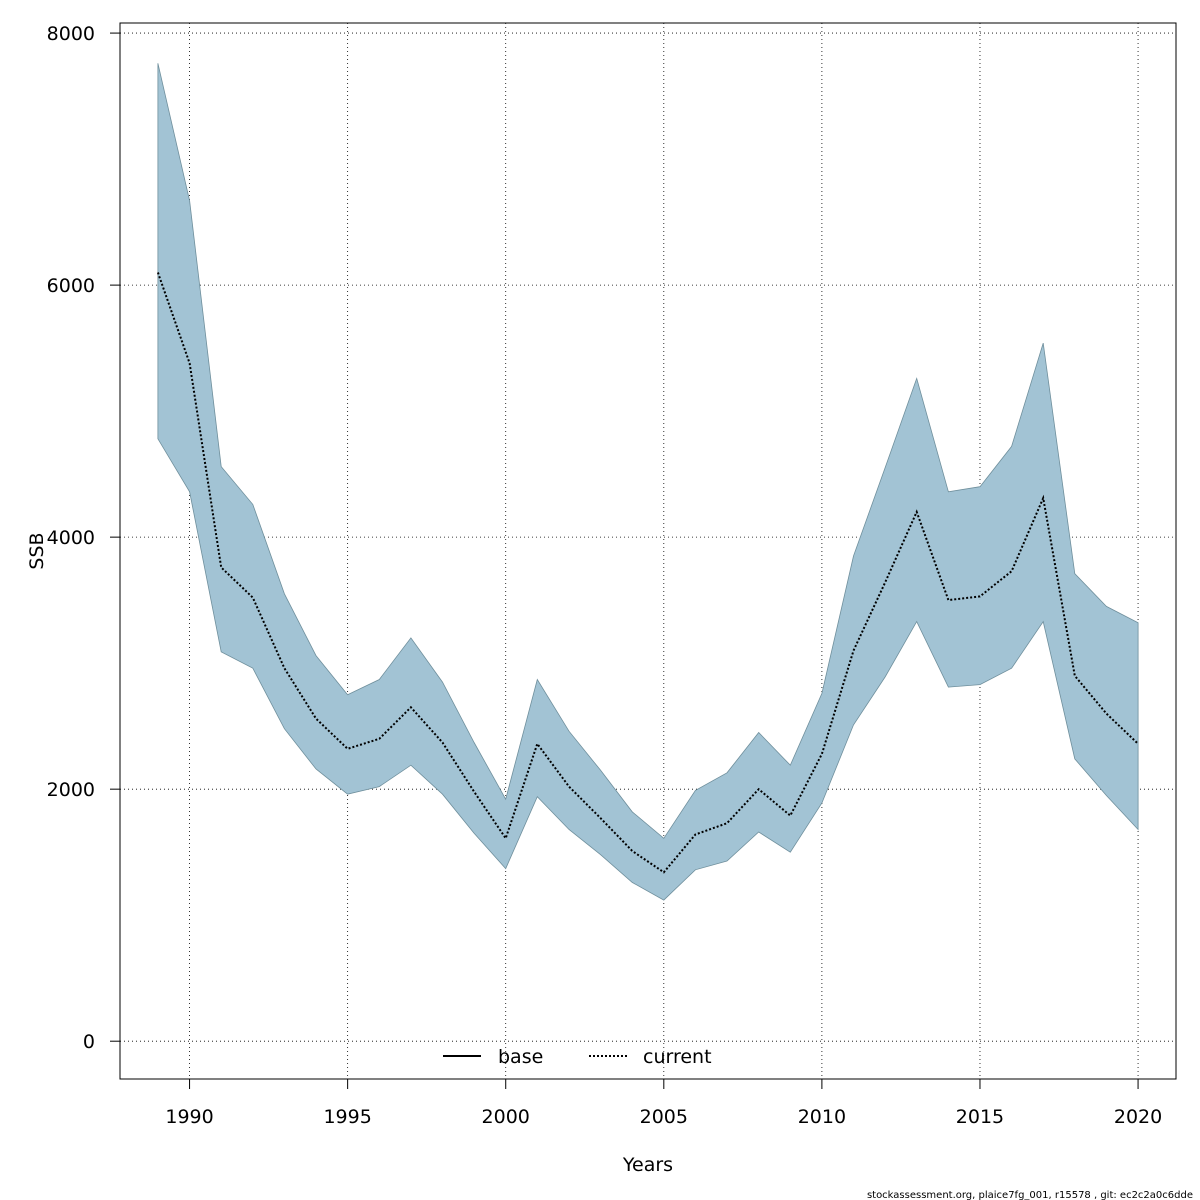  I want to click on y-axis: 0 2000 4000 6000 8000, so click(83, 538).